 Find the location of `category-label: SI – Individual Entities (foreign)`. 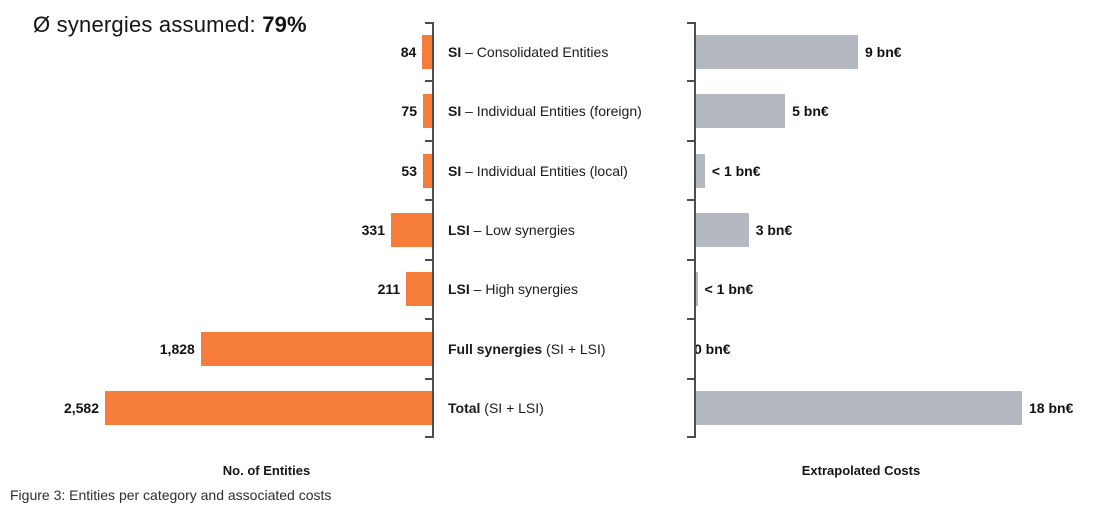

category-label: SI – Individual Entities (foreign) is located at coordinates (563, 111).